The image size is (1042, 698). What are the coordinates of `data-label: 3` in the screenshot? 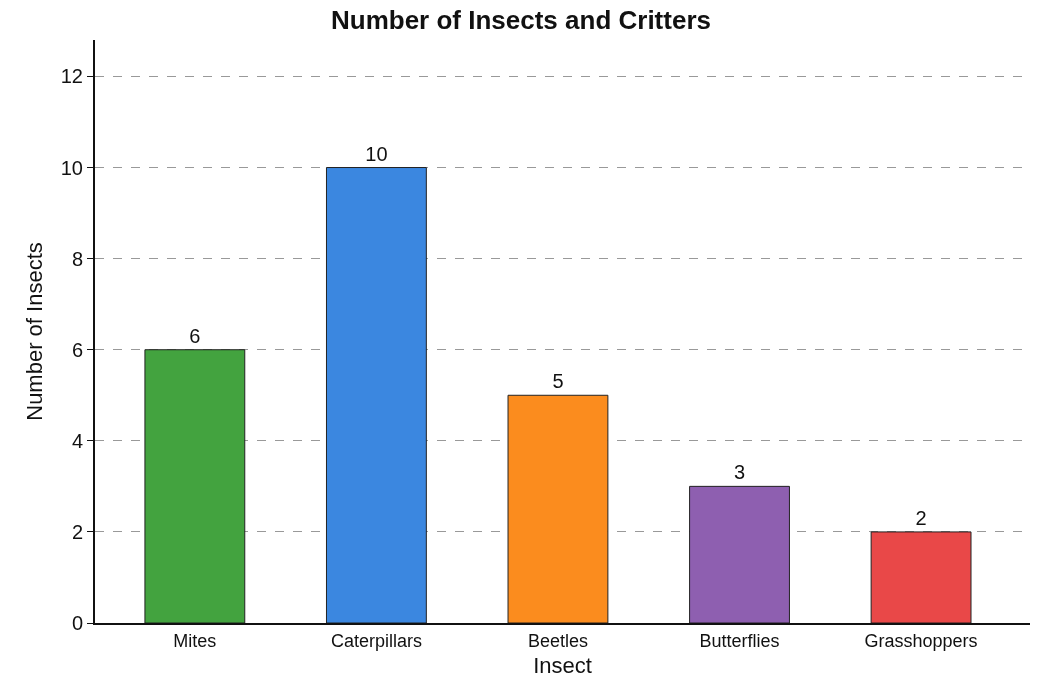 It's located at (739, 472).